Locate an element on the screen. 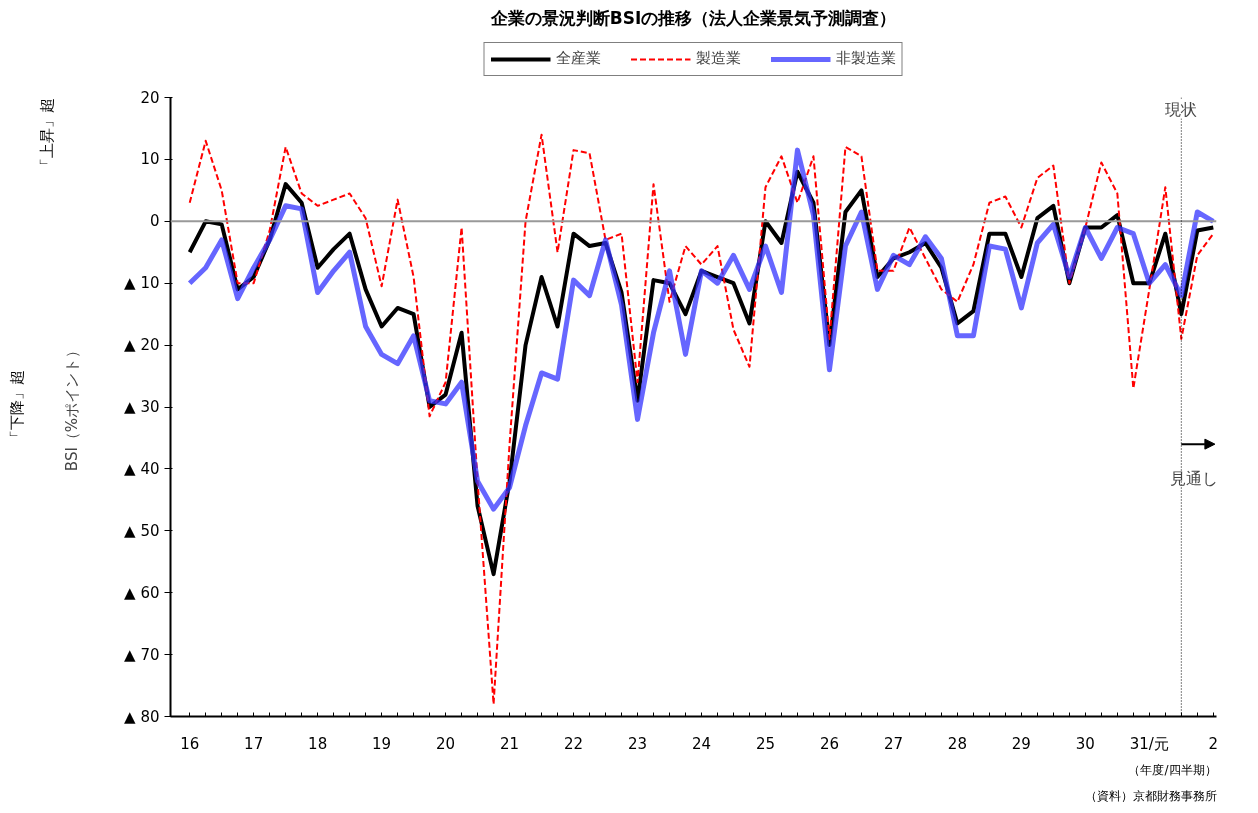  x-tick-label: 20 is located at coordinates (446, 743).